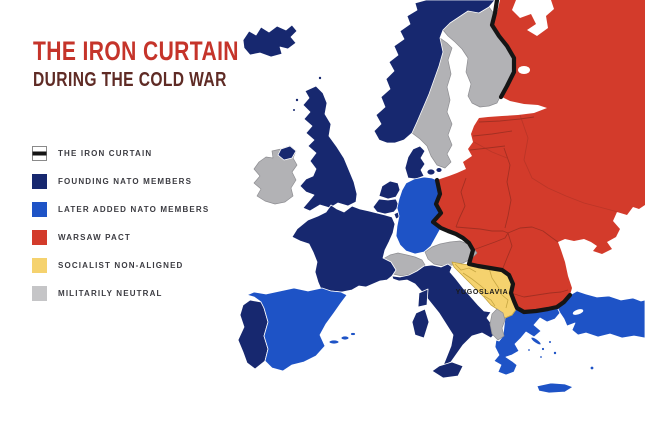  I want to click on aegean-island-rhodes, so click(592, 368).